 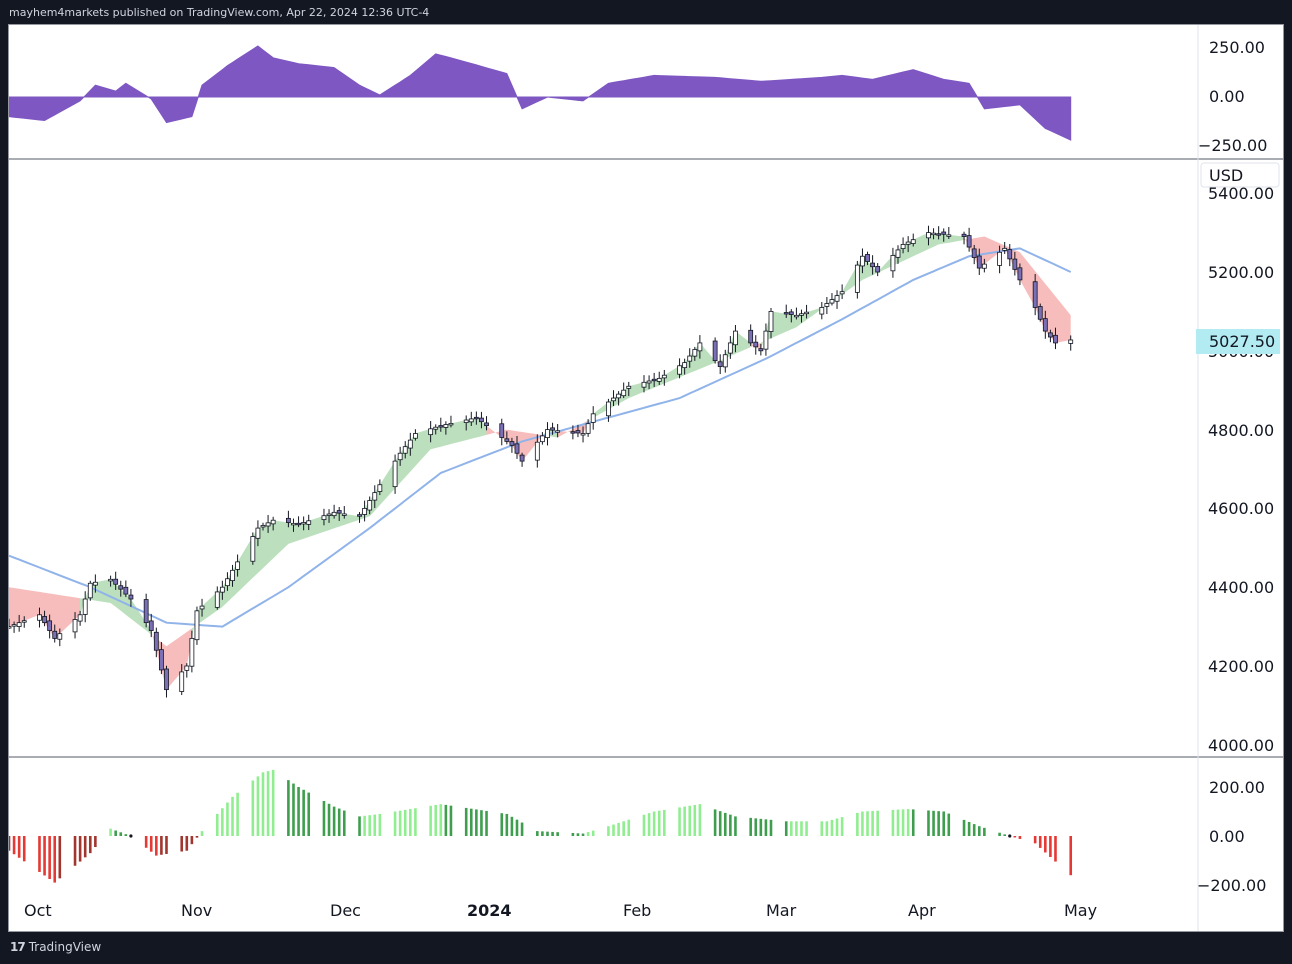 I want to click on price-tick-label: 4800.00, so click(x=1241, y=430).